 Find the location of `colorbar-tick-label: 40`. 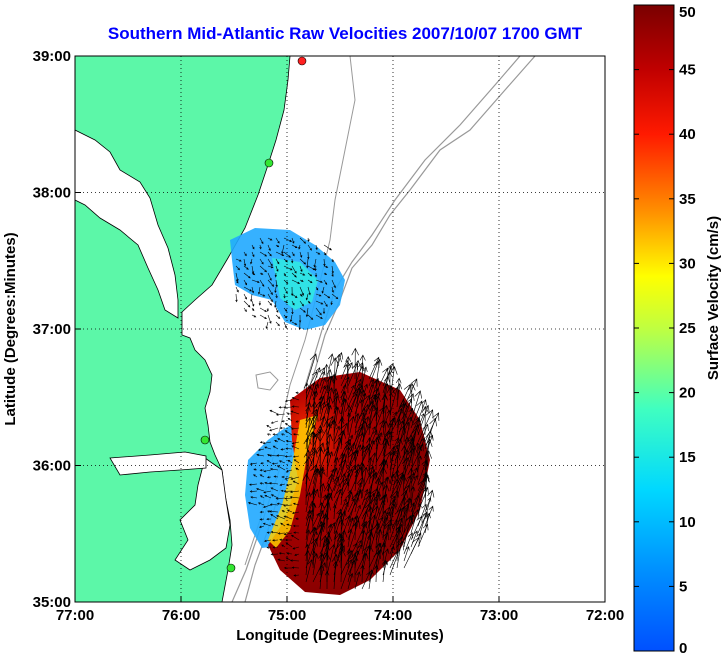

colorbar-tick-label: 40 is located at coordinates (687, 134).